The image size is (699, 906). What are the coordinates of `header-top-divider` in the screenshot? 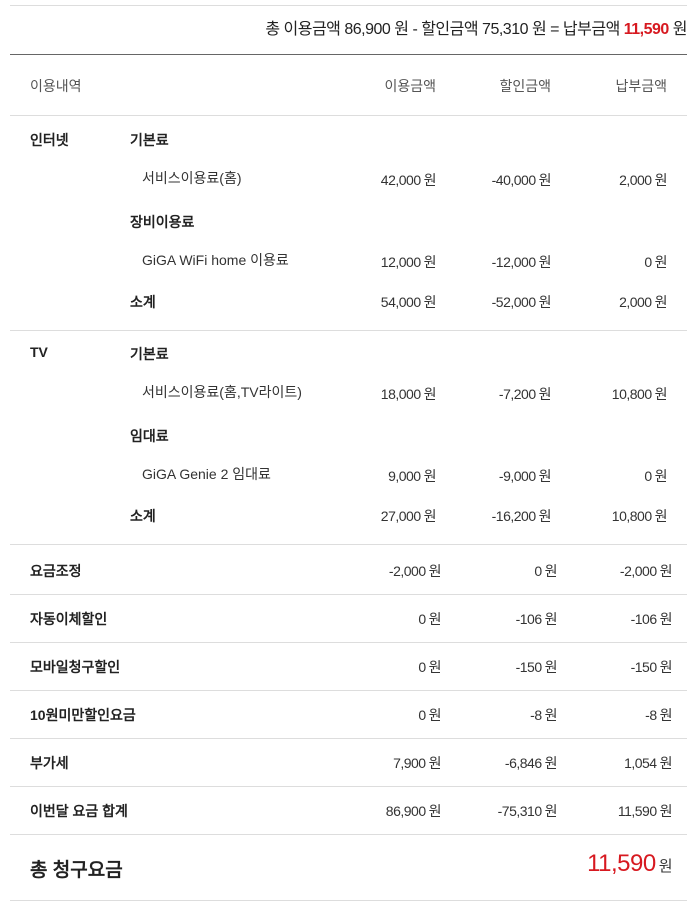 It's located at (348, 54).